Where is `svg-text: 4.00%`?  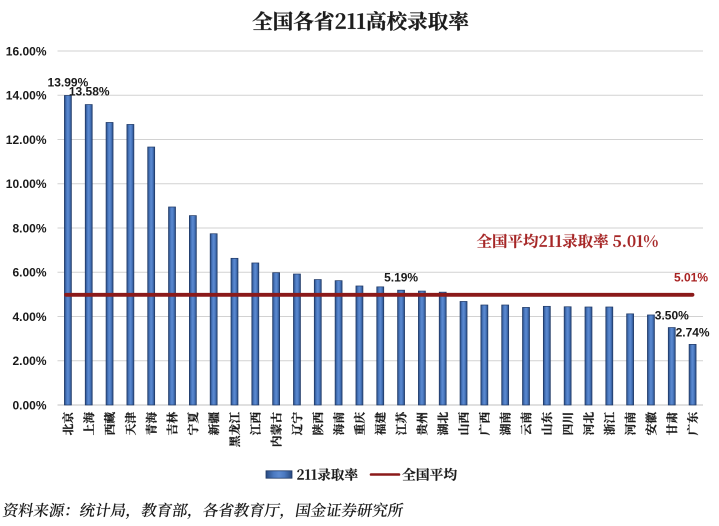
svg-text: 4.00% is located at coordinates (29, 317).